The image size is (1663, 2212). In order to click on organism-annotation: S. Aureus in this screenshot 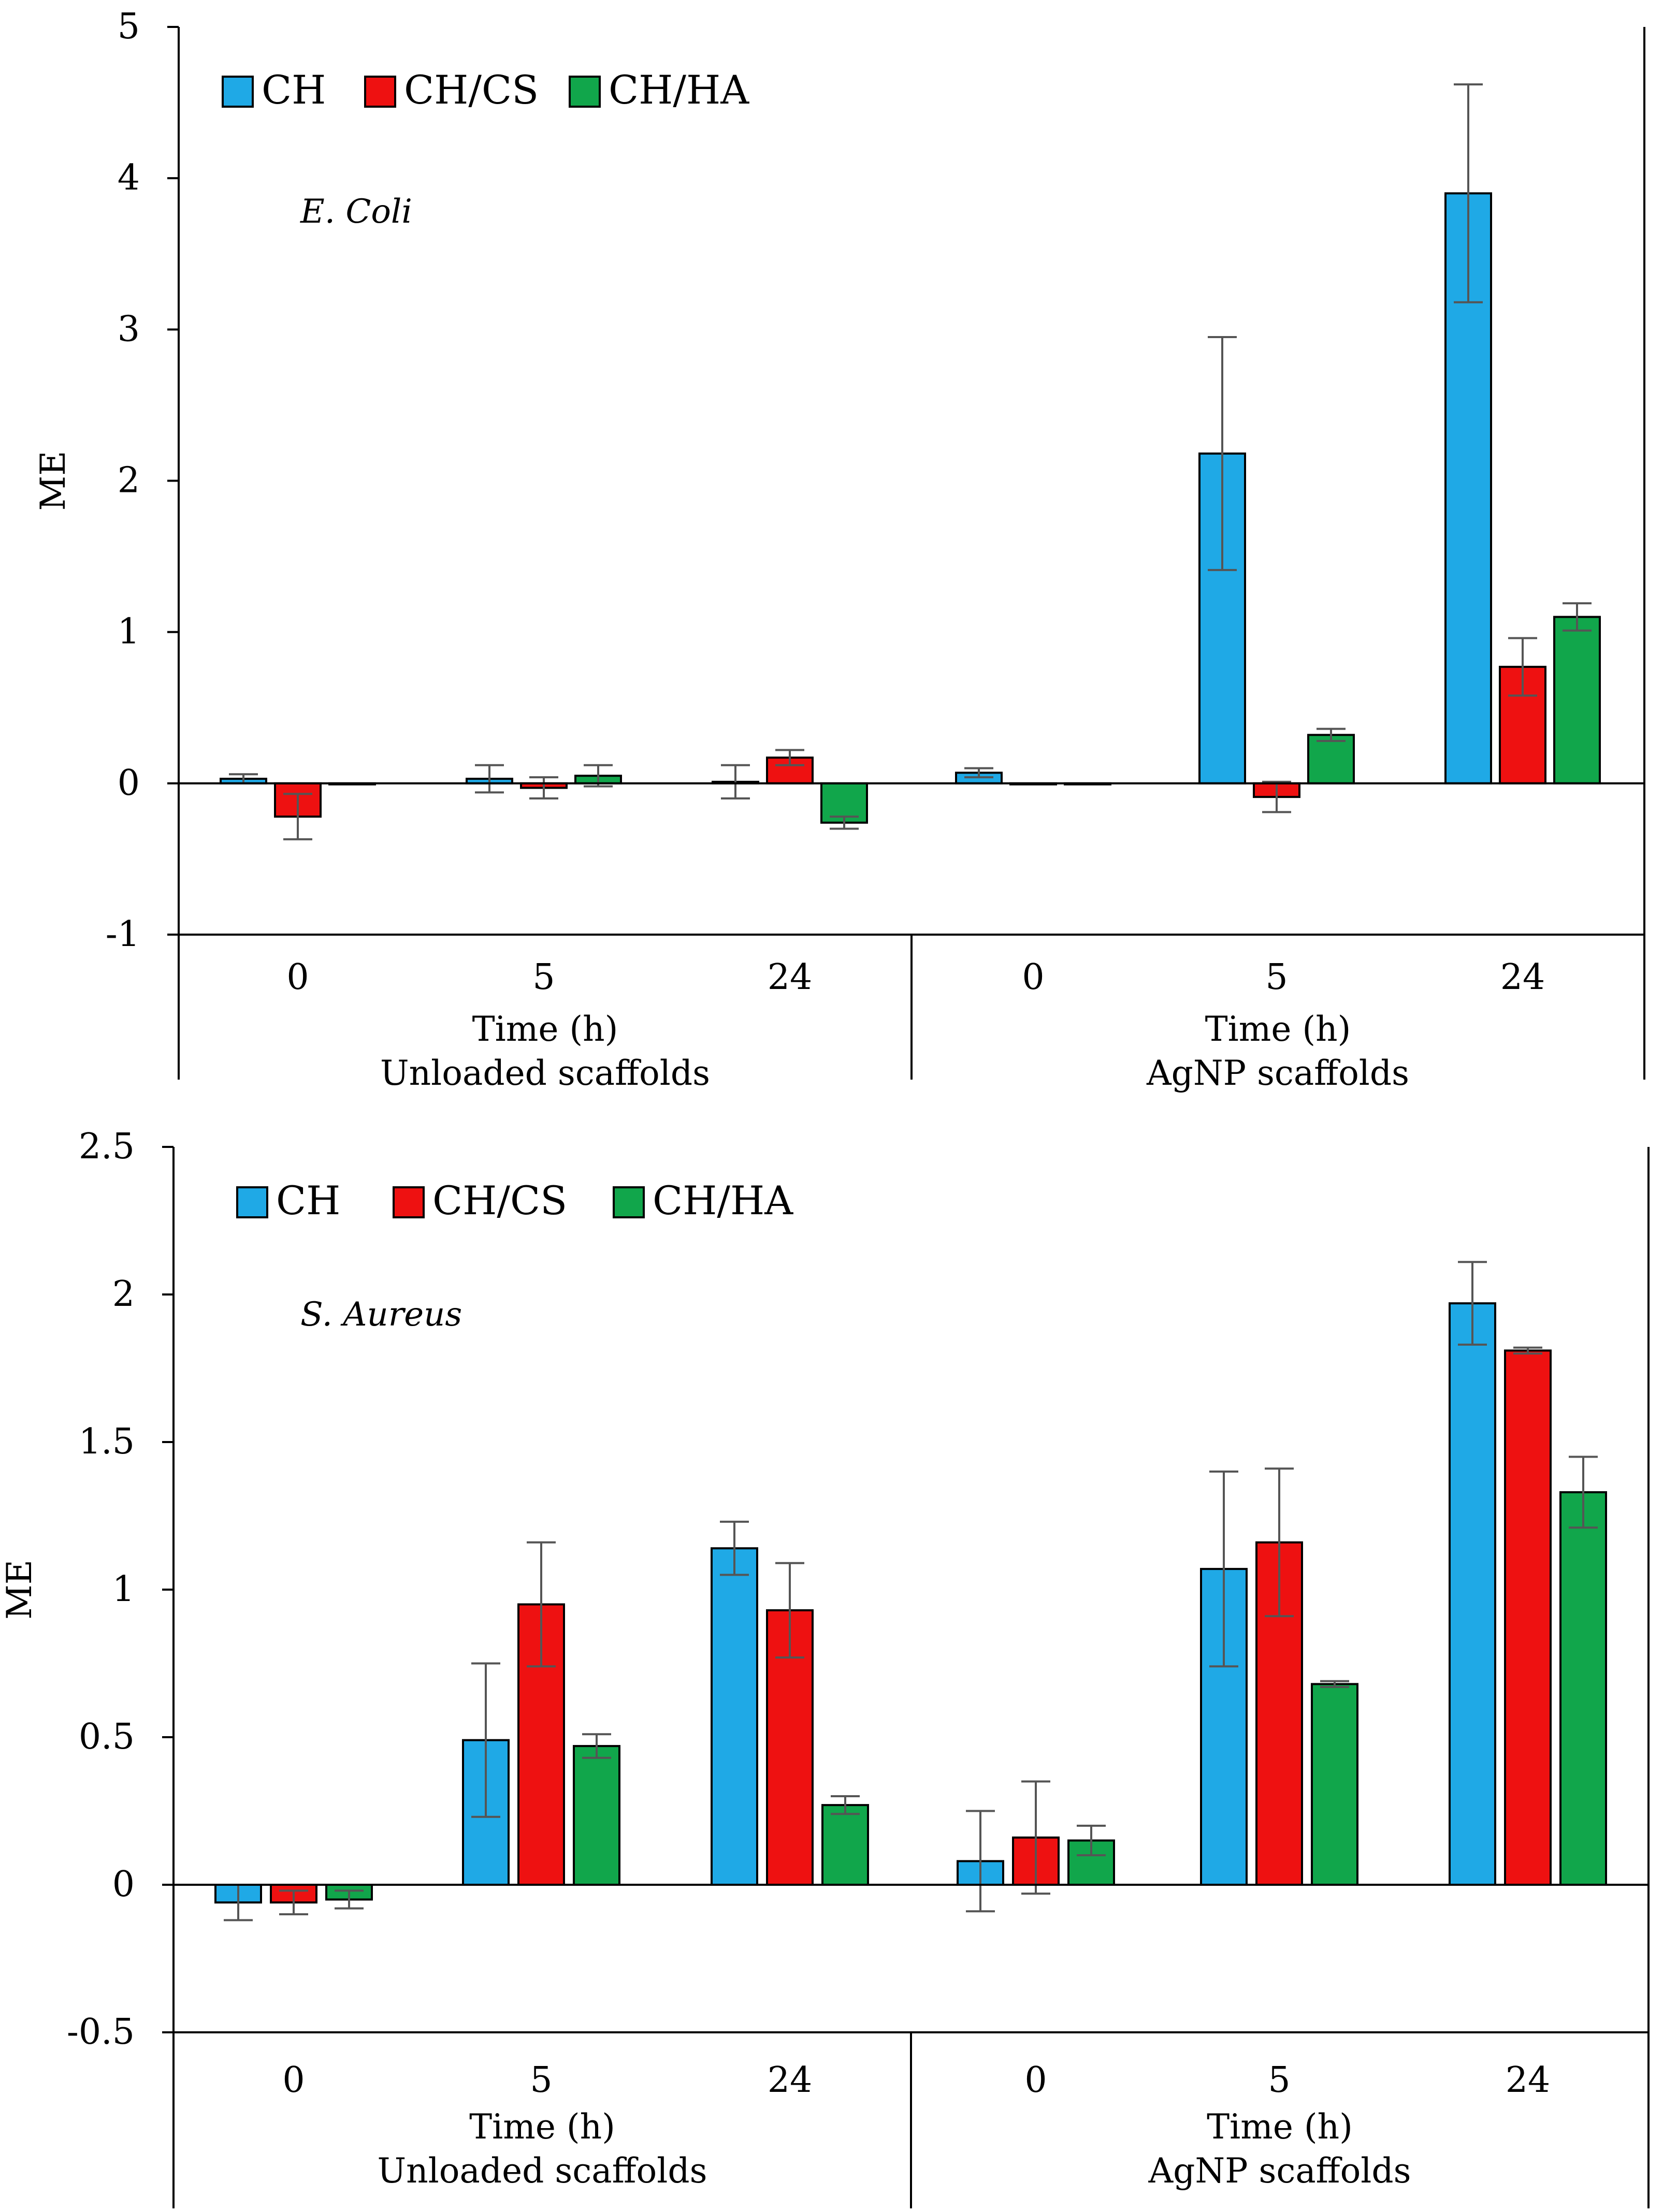, I will do `click(381, 1315)`.